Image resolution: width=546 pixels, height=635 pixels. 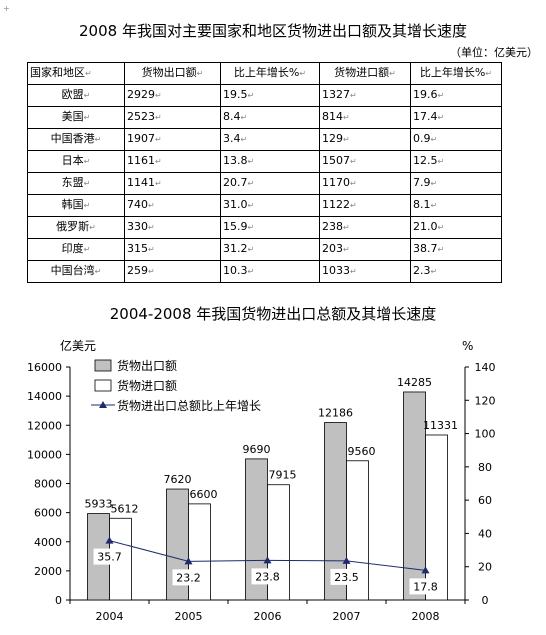 I want to click on region-cell: 韩国↵, so click(x=76, y=205).